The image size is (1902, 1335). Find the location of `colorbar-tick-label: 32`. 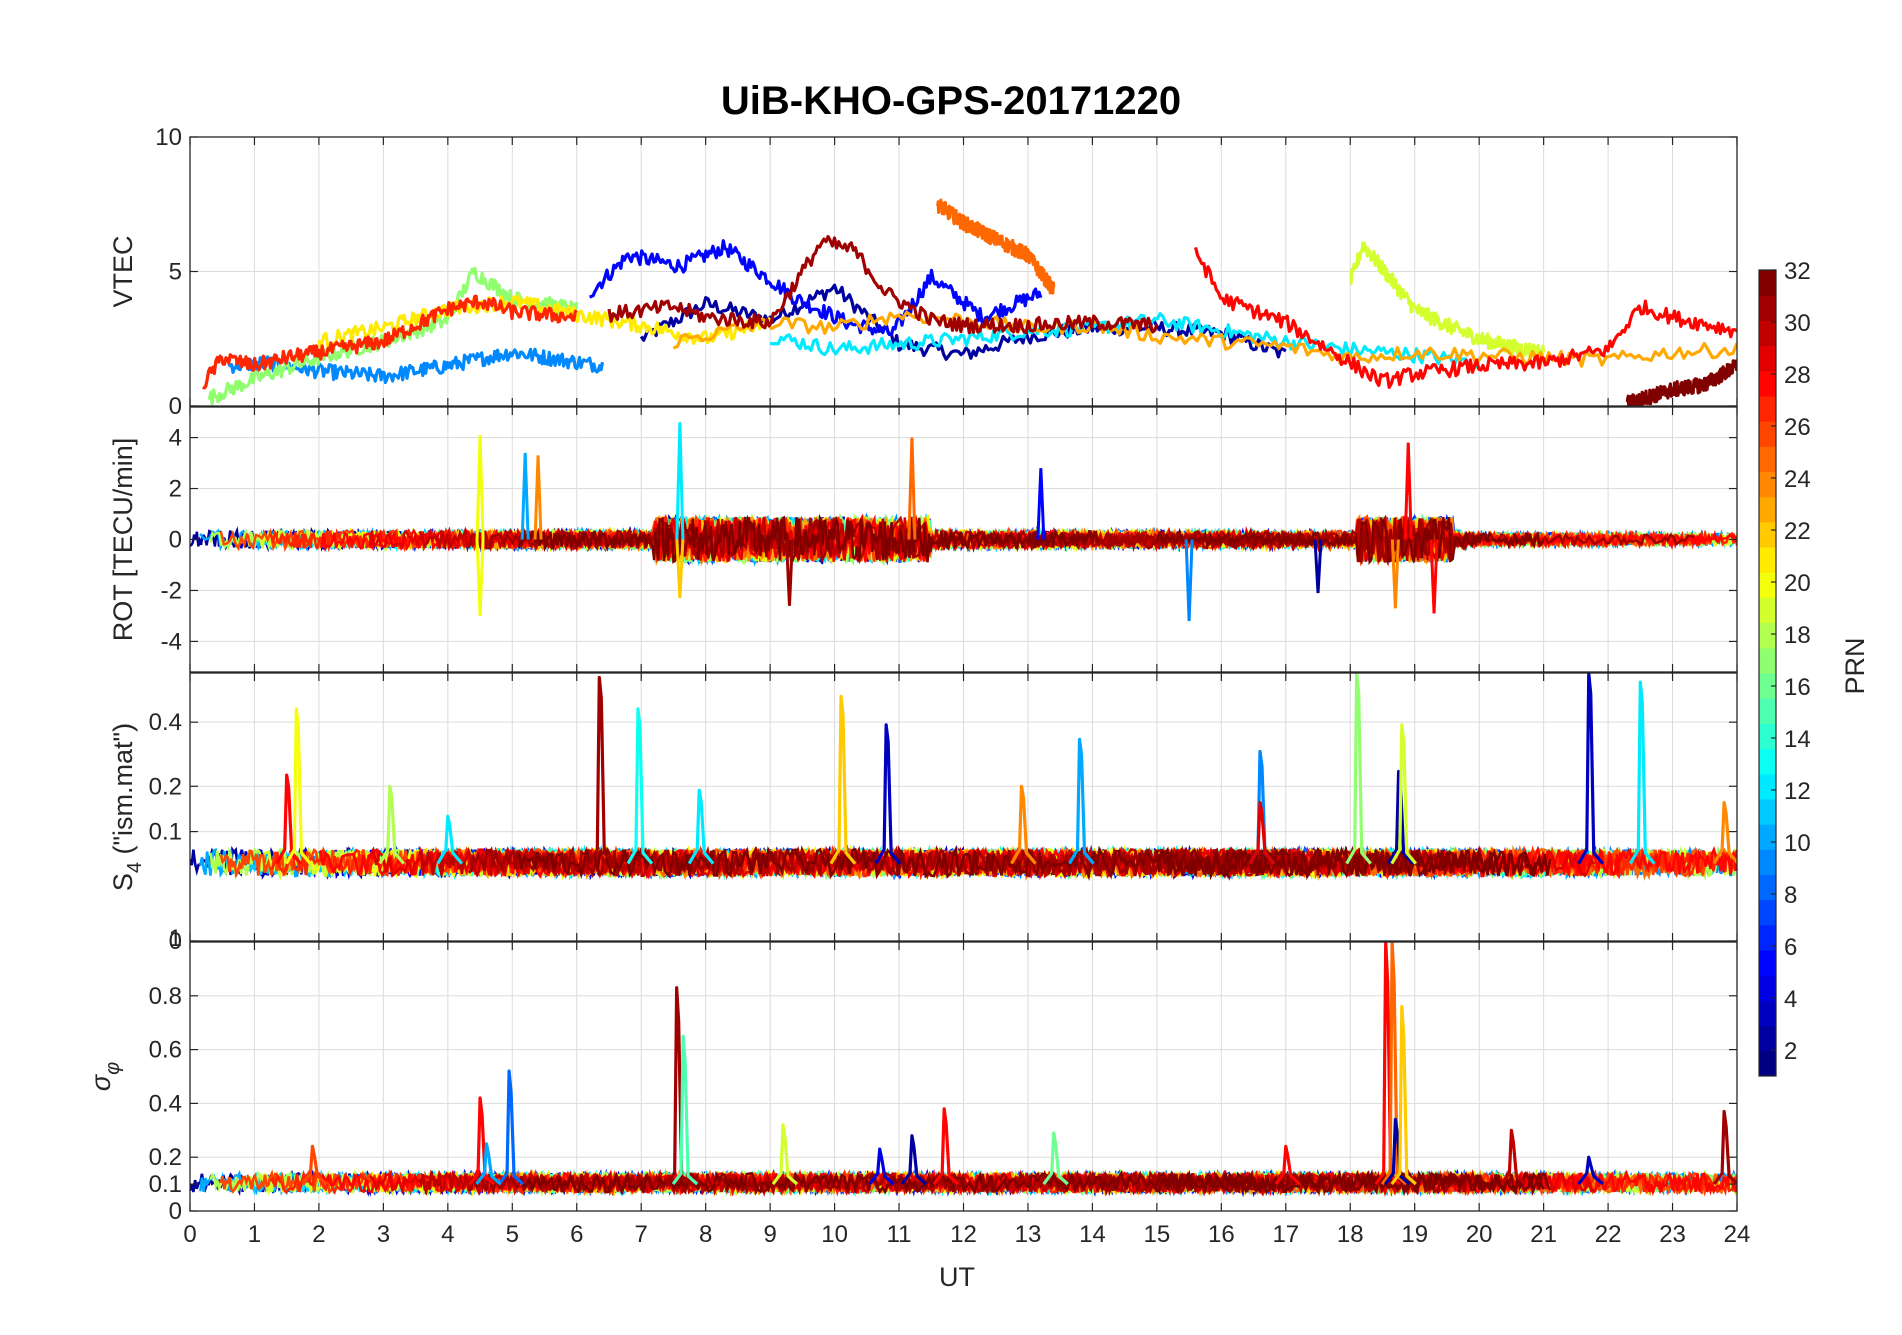

colorbar-tick-label: 32 is located at coordinates (1797, 271).